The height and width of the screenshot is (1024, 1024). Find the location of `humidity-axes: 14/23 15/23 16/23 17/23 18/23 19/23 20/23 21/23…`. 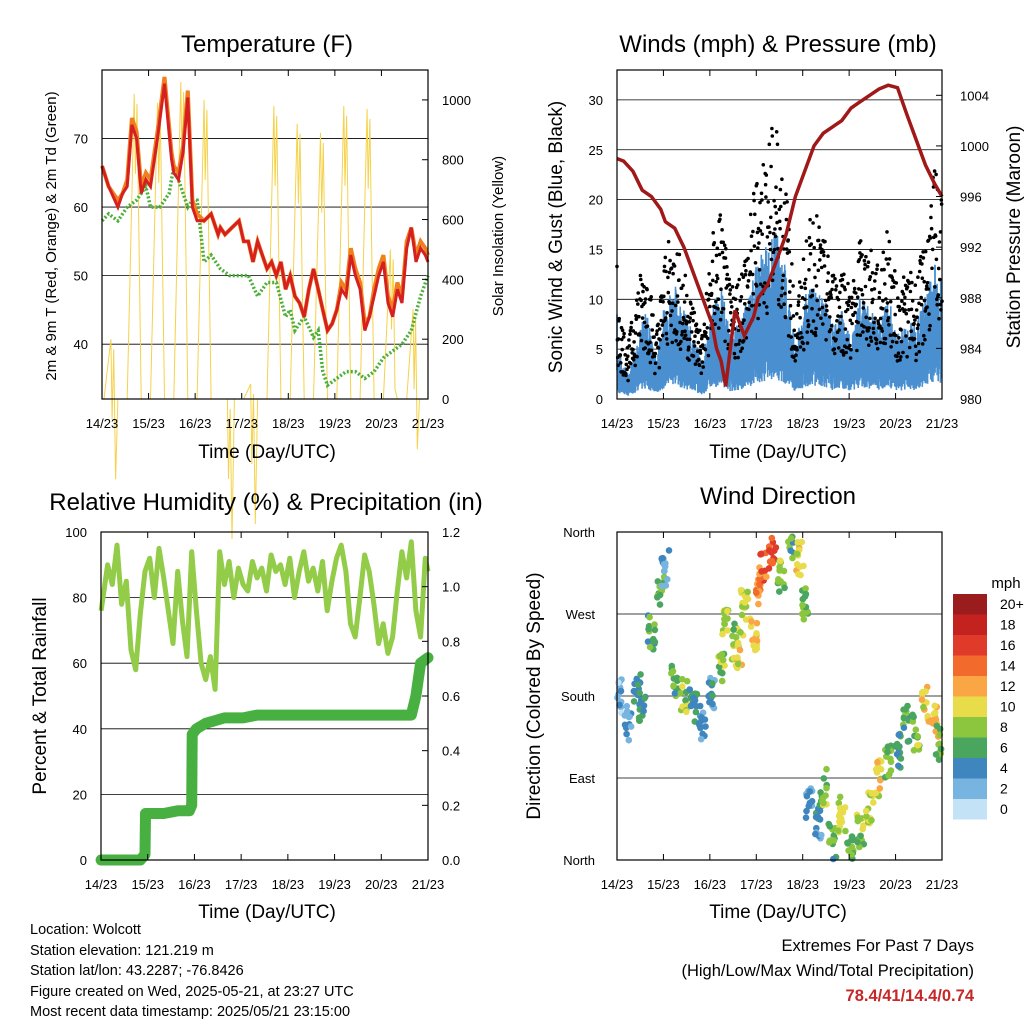

humidity-axes: 14/23 15/23 16/23 17/23 18/23 19/23 20/23 21/23… is located at coordinates (262, 708).